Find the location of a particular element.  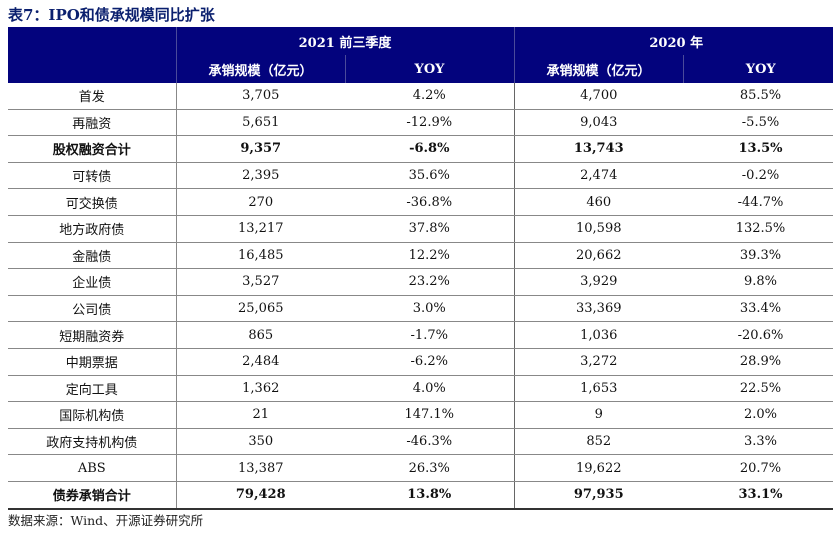

table-row: 公司债 25,065 3.0% 33,369 33.4% is located at coordinates (420, 309).